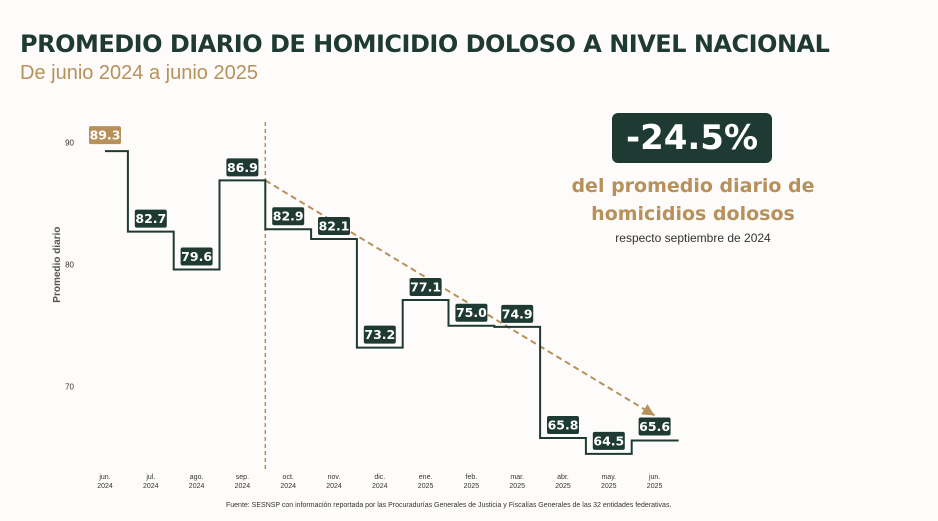  I want to click on data-label: 82.1, so click(334, 226).